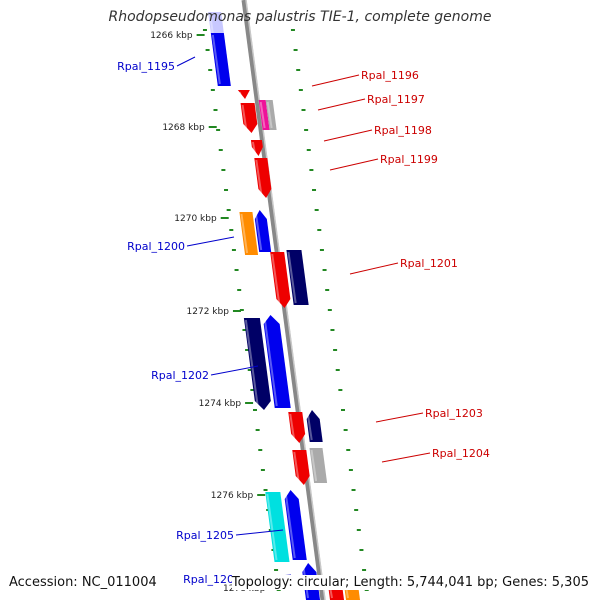 This screenshot has height=600, width=600. What do you see at coordinates (180, 375) in the screenshot?
I see `gene-label-rpal_1202: Rpal_1202` at bounding box center [180, 375].